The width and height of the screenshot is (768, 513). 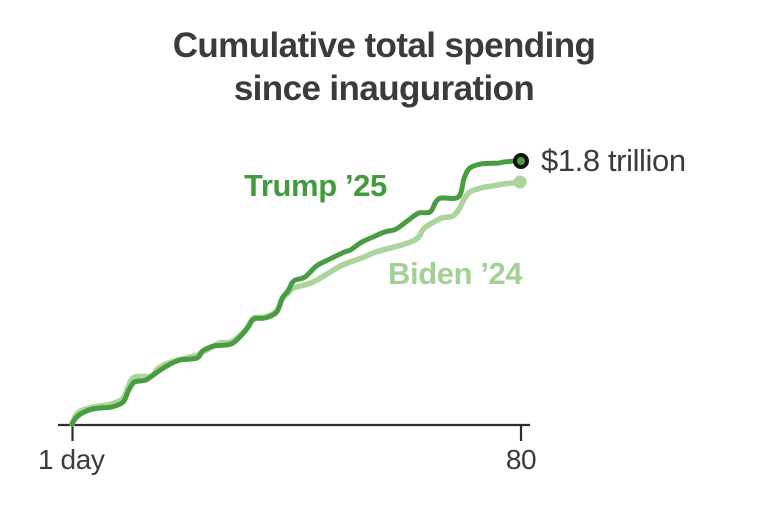 What do you see at coordinates (315, 185) in the screenshot?
I see `series-label-trump: Trump ’25` at bounding box center [315, 185].